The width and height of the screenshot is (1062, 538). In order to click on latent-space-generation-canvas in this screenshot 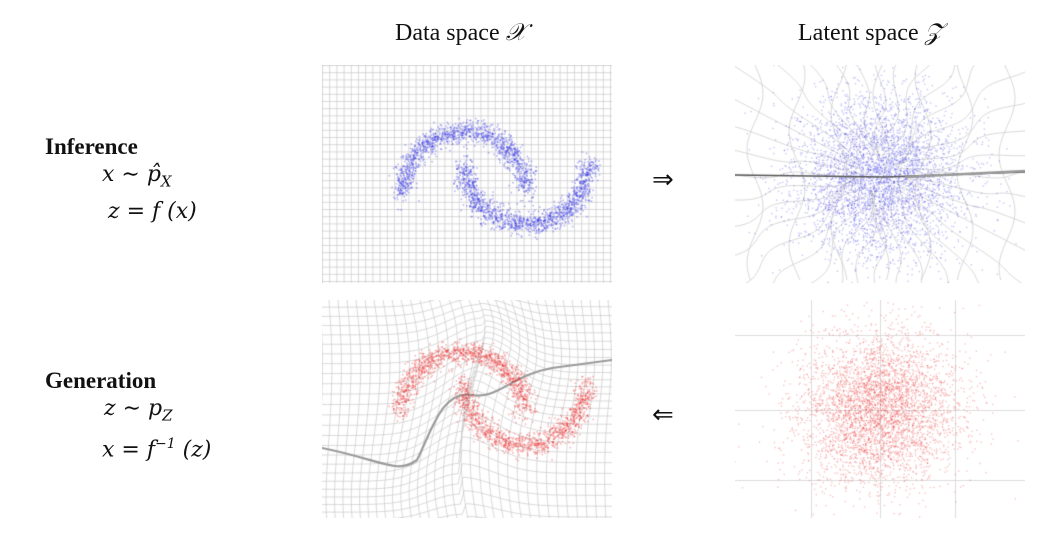, I will do `click(880, 409)`.